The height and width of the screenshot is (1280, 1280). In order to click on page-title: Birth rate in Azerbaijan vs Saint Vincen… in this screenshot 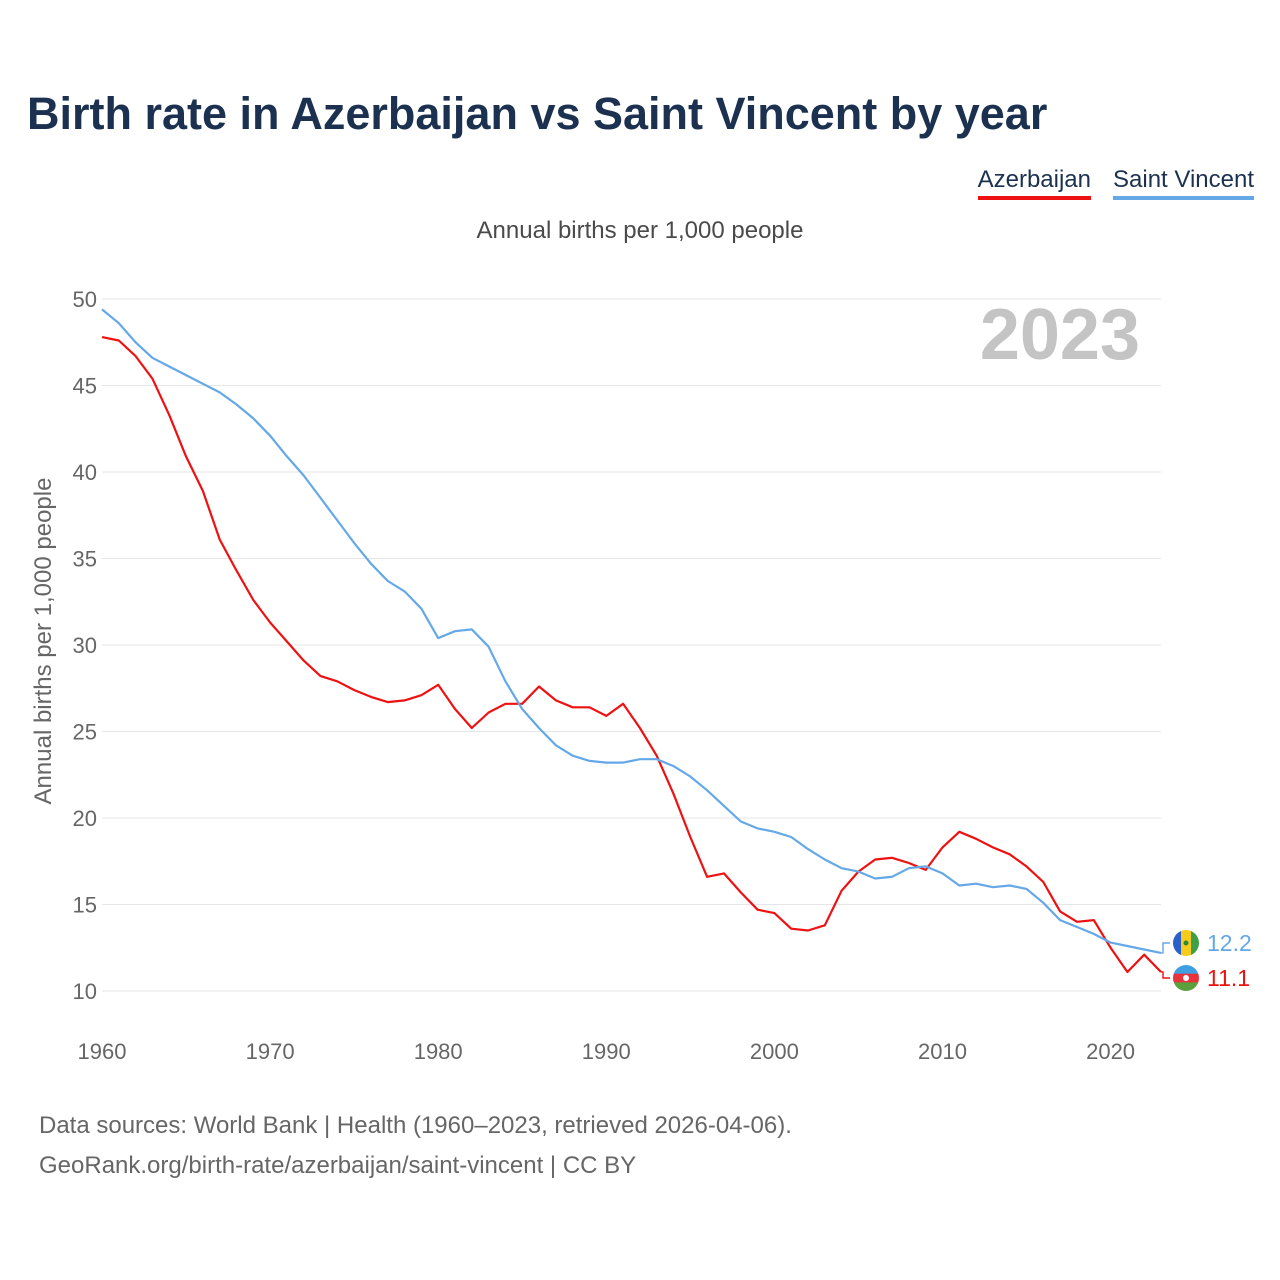, I will do `click(537, 113)`.